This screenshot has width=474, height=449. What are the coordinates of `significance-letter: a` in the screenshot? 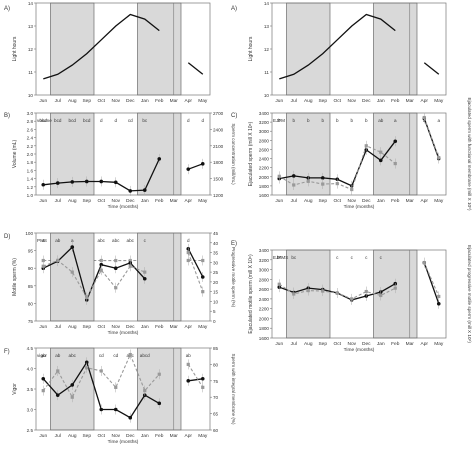 It's located at (43, 240).